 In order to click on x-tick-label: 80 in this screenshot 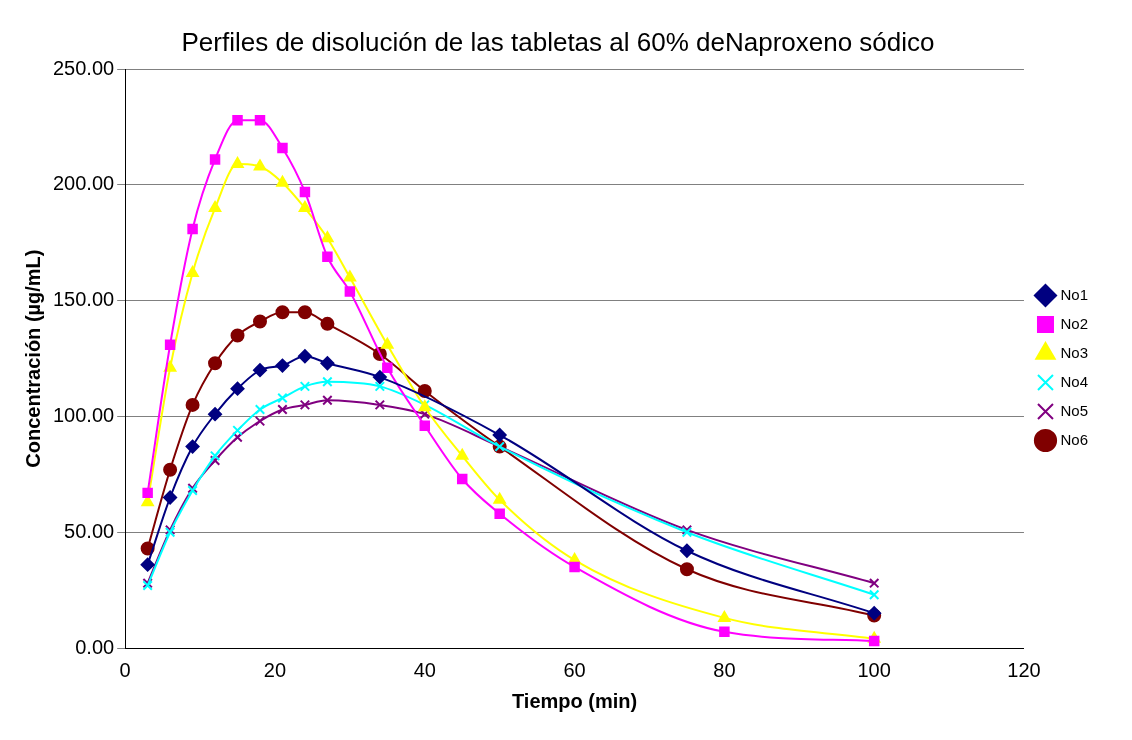, I will do `click(724, 669)`.